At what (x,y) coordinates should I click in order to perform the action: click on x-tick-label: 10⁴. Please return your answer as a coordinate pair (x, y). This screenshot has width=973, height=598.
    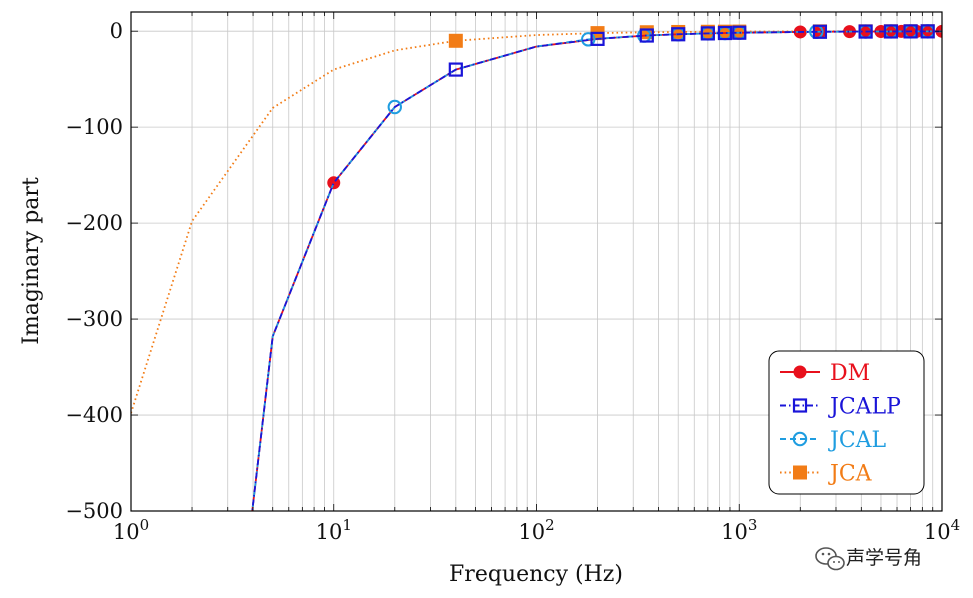
    Looking at the image, I should click on (942, 530).